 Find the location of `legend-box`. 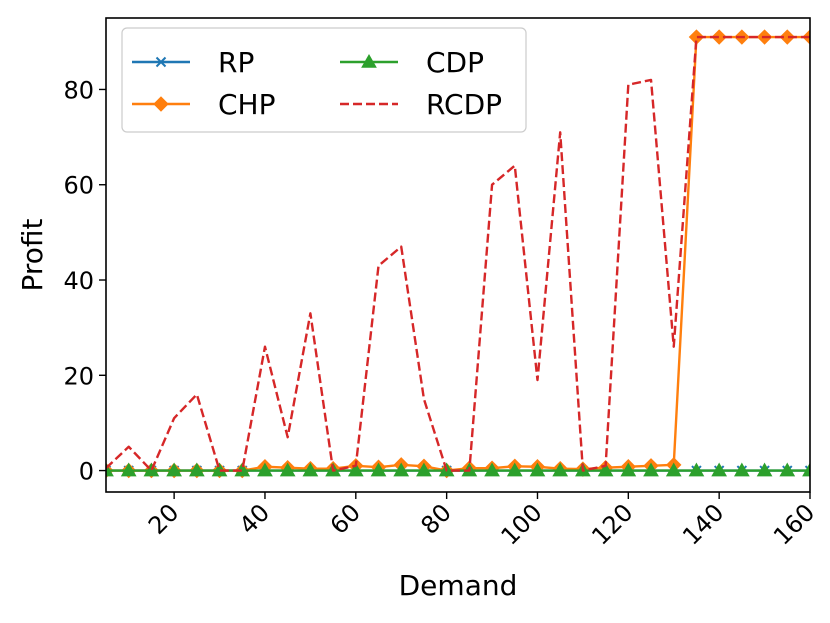

legend-box is located at coordinates (324, 80).